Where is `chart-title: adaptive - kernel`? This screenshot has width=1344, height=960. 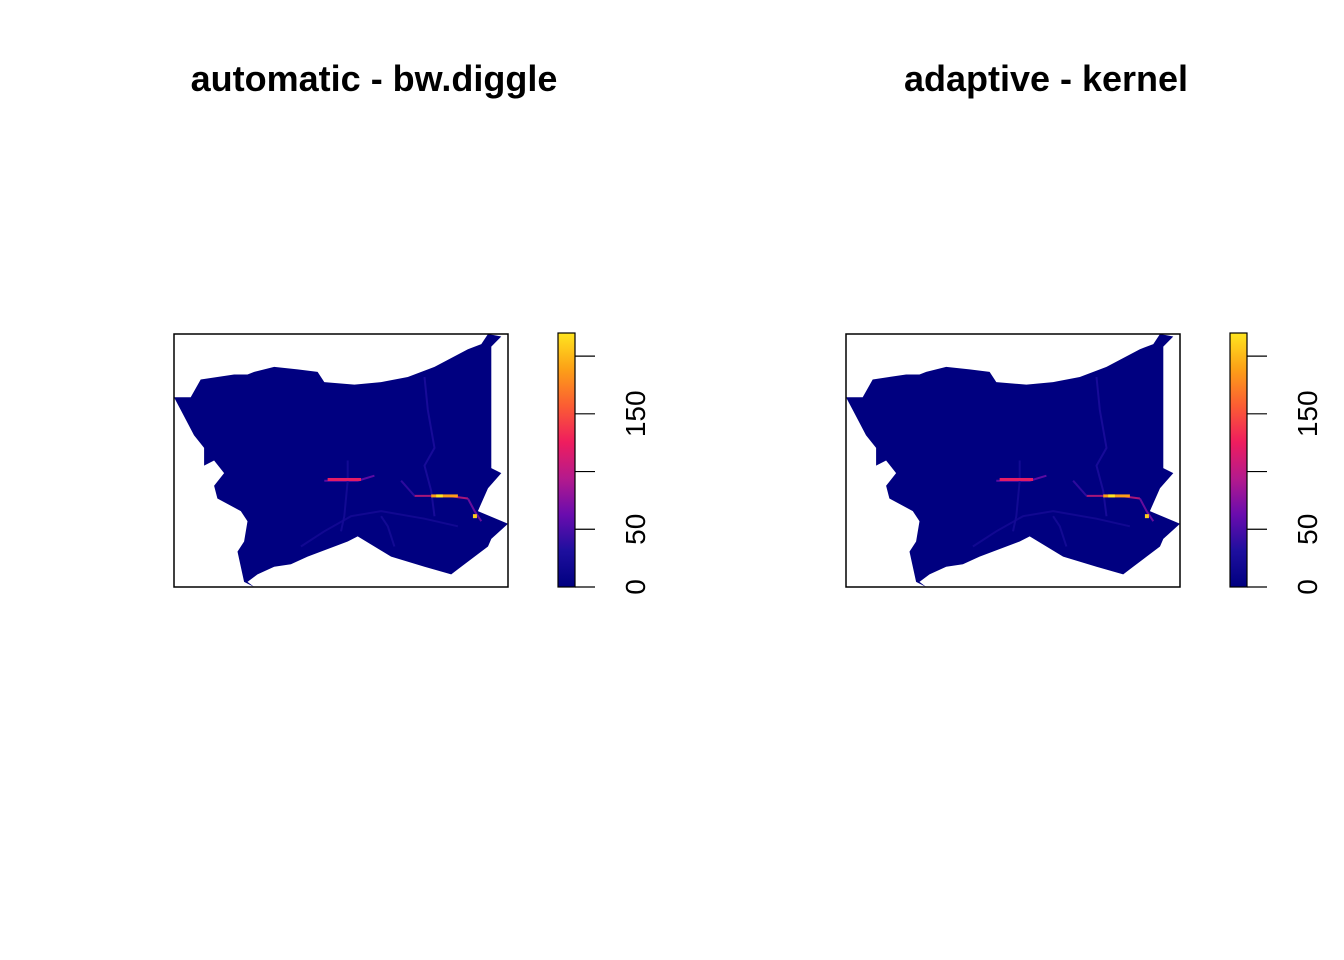 chart-title: adaptive - kernel is located at coordinates (1046, 78).